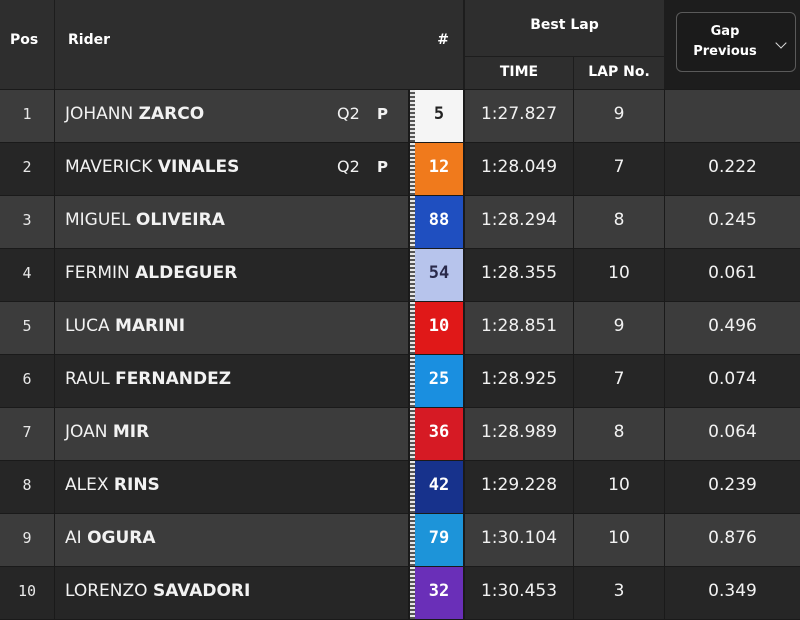 Image resolution: width=800 pixels, height=620 pixels. I want to click on gap-previous: 0.496, so click(732, 326).